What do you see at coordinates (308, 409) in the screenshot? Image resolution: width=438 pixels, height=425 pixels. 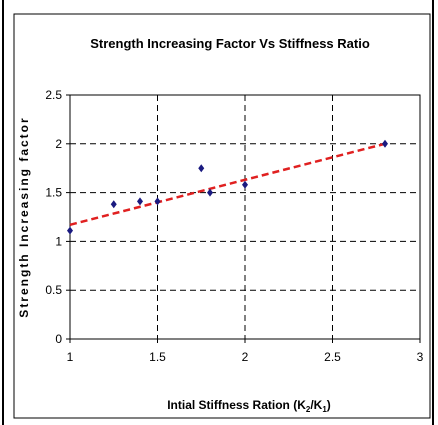 I see `x-axis-label-sub1: 2` at bounding box center [308, 409].